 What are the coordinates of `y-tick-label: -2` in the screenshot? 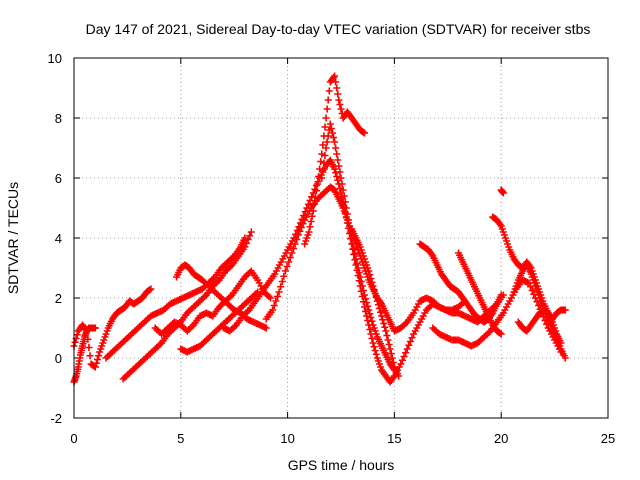 It's located at (56, 418).